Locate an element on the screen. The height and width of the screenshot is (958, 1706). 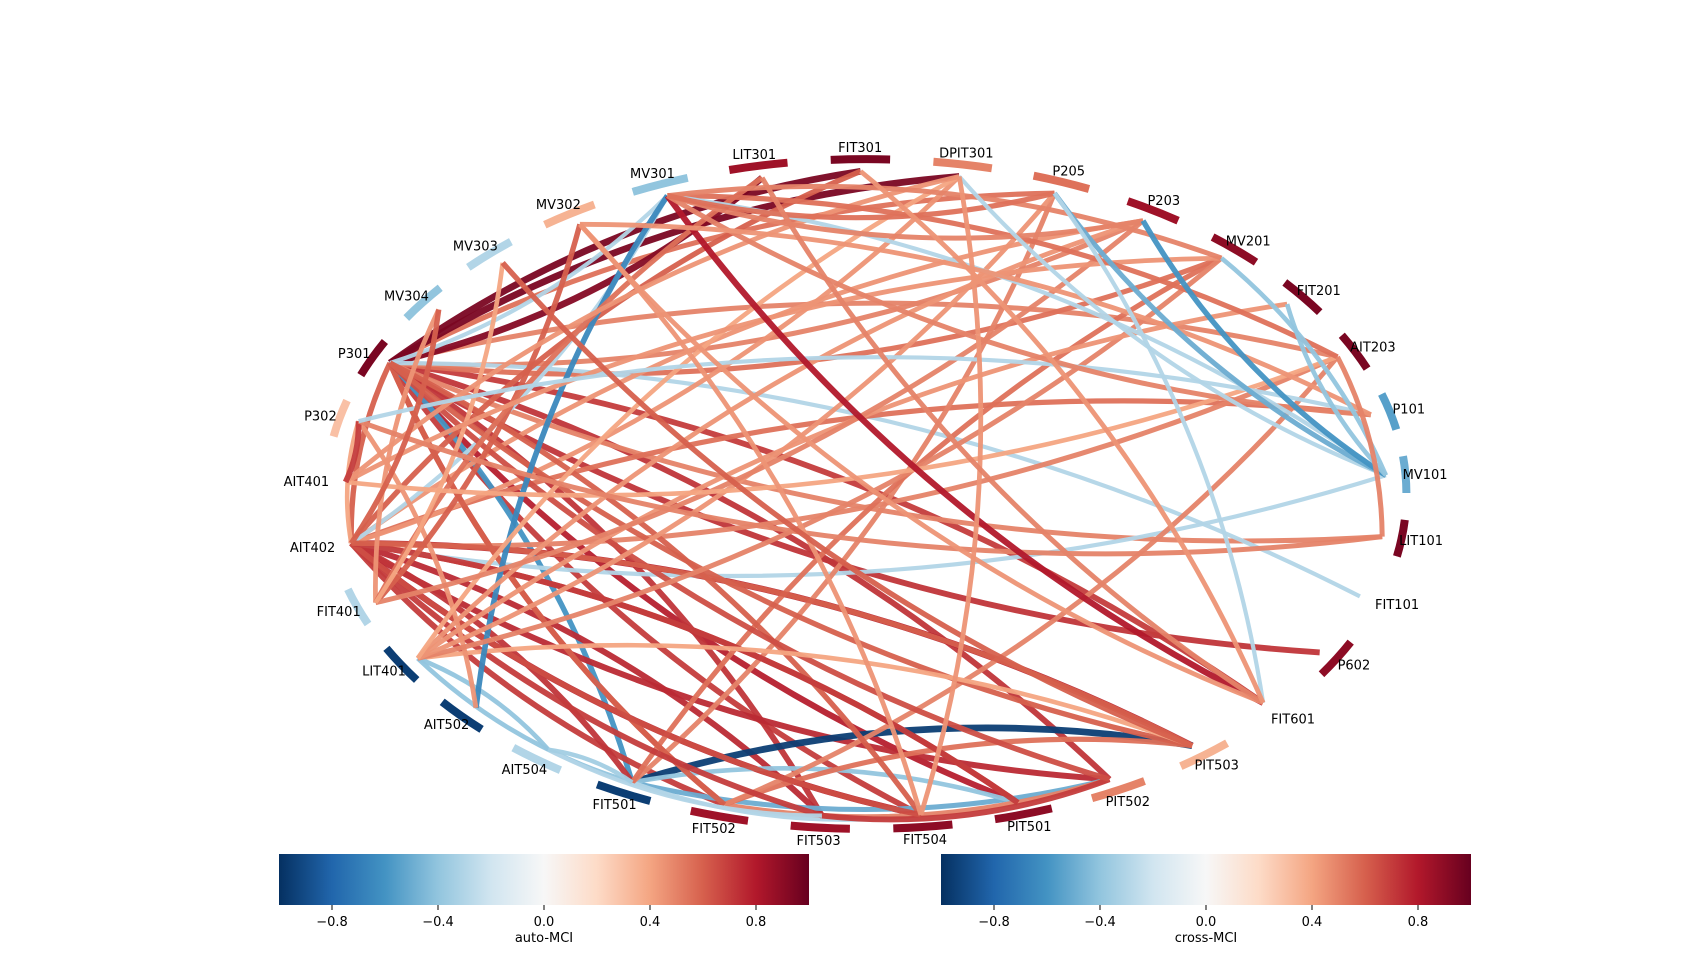
node-label-ait203: AIT203 is located at coordinates (1372, 348).